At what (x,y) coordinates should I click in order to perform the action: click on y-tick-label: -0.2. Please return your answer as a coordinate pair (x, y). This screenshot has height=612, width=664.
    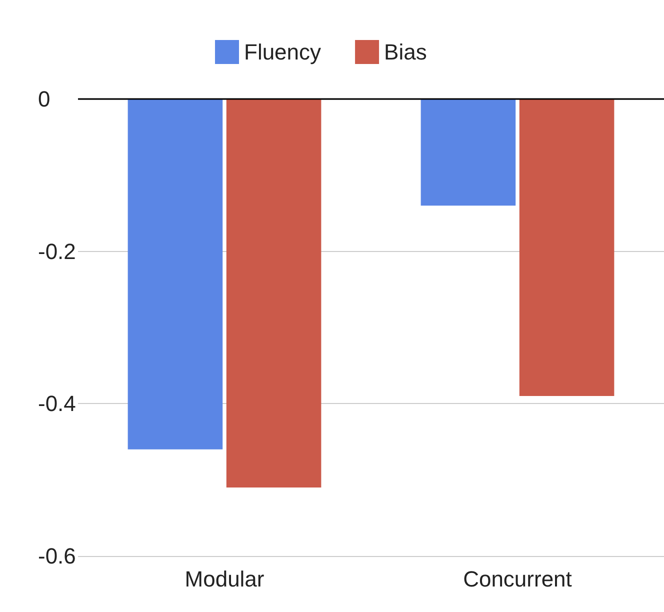
    Looking at the image, I should click on (57, 251).